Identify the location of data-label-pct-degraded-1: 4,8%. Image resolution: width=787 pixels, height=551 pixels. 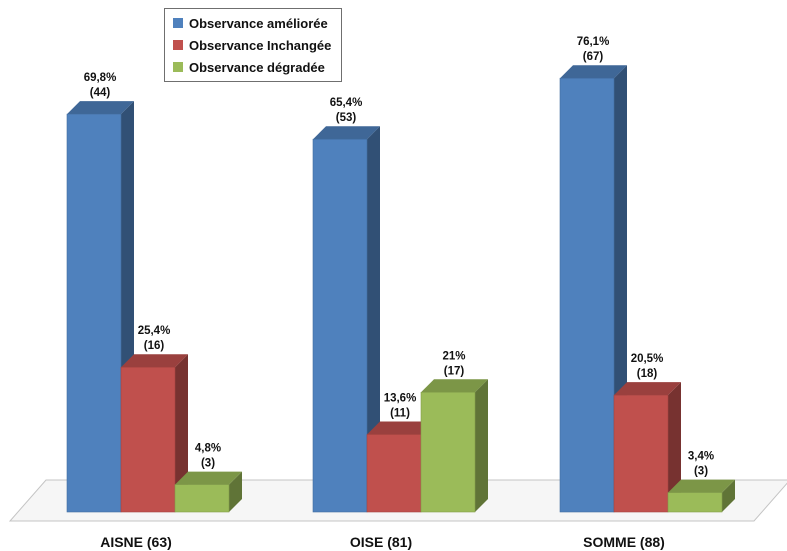
(208, 449).